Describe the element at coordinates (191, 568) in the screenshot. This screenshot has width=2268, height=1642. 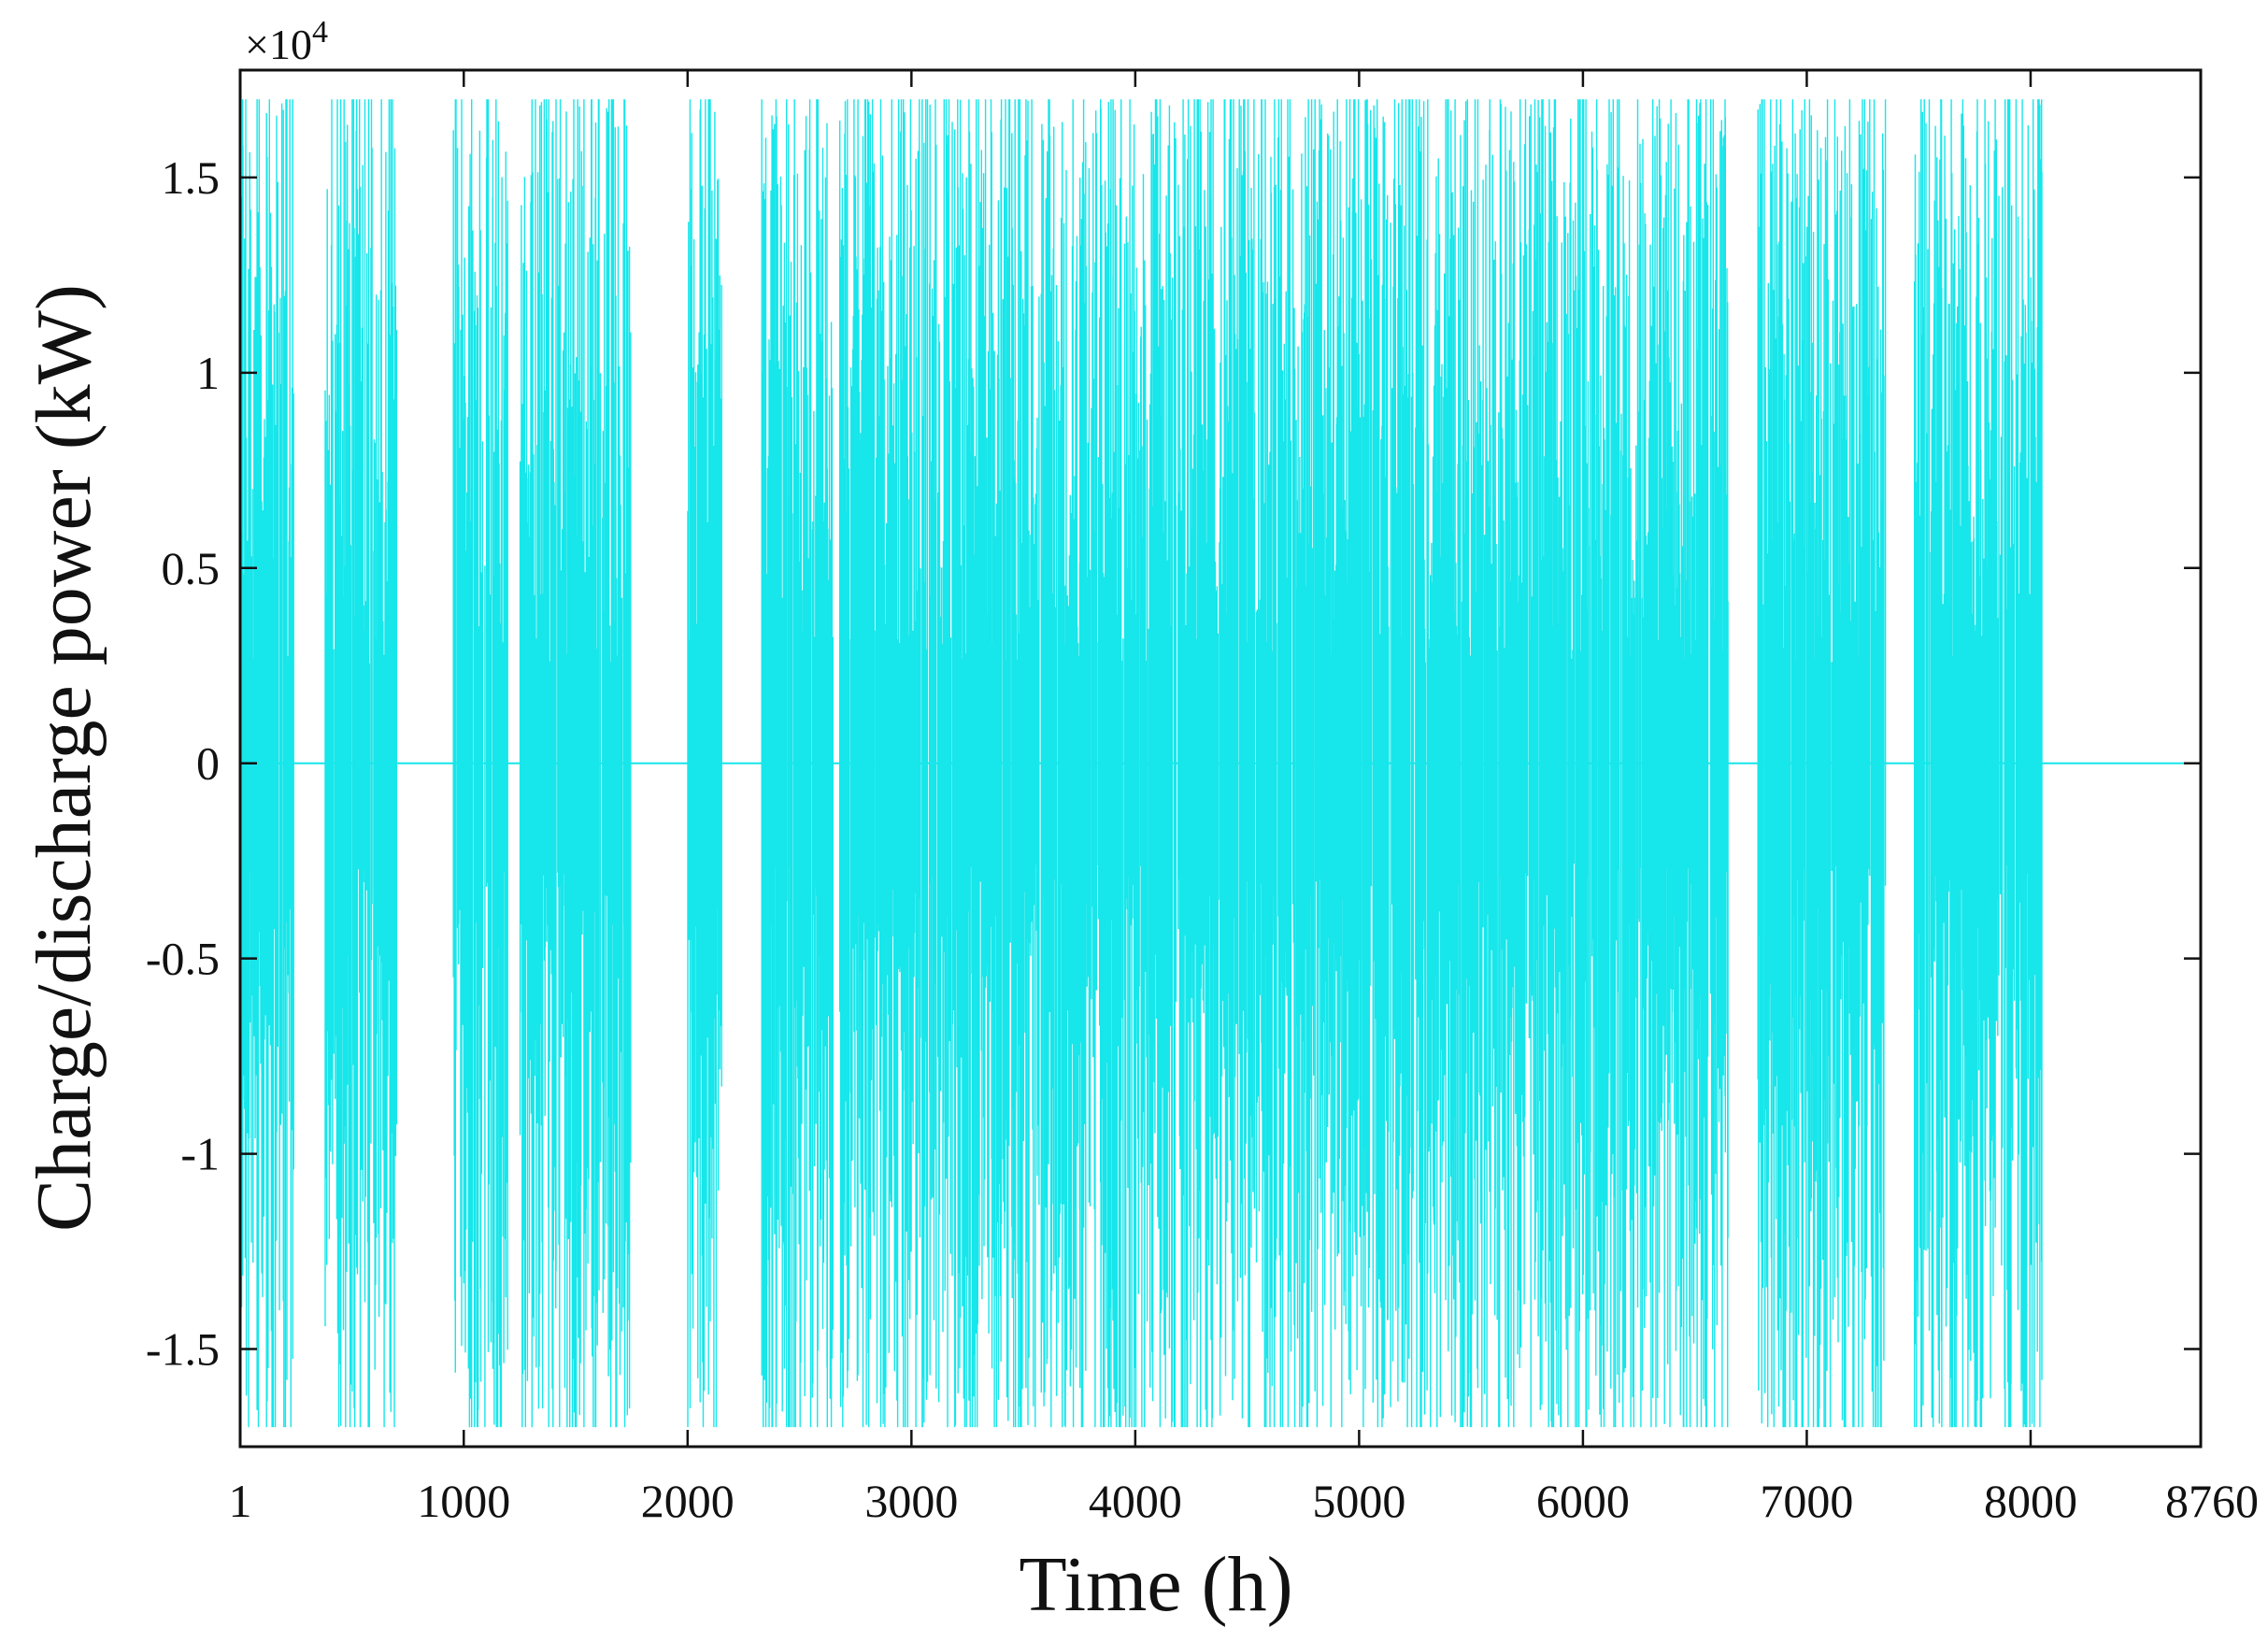
I see `y-tick-label: 0.5` at that location.